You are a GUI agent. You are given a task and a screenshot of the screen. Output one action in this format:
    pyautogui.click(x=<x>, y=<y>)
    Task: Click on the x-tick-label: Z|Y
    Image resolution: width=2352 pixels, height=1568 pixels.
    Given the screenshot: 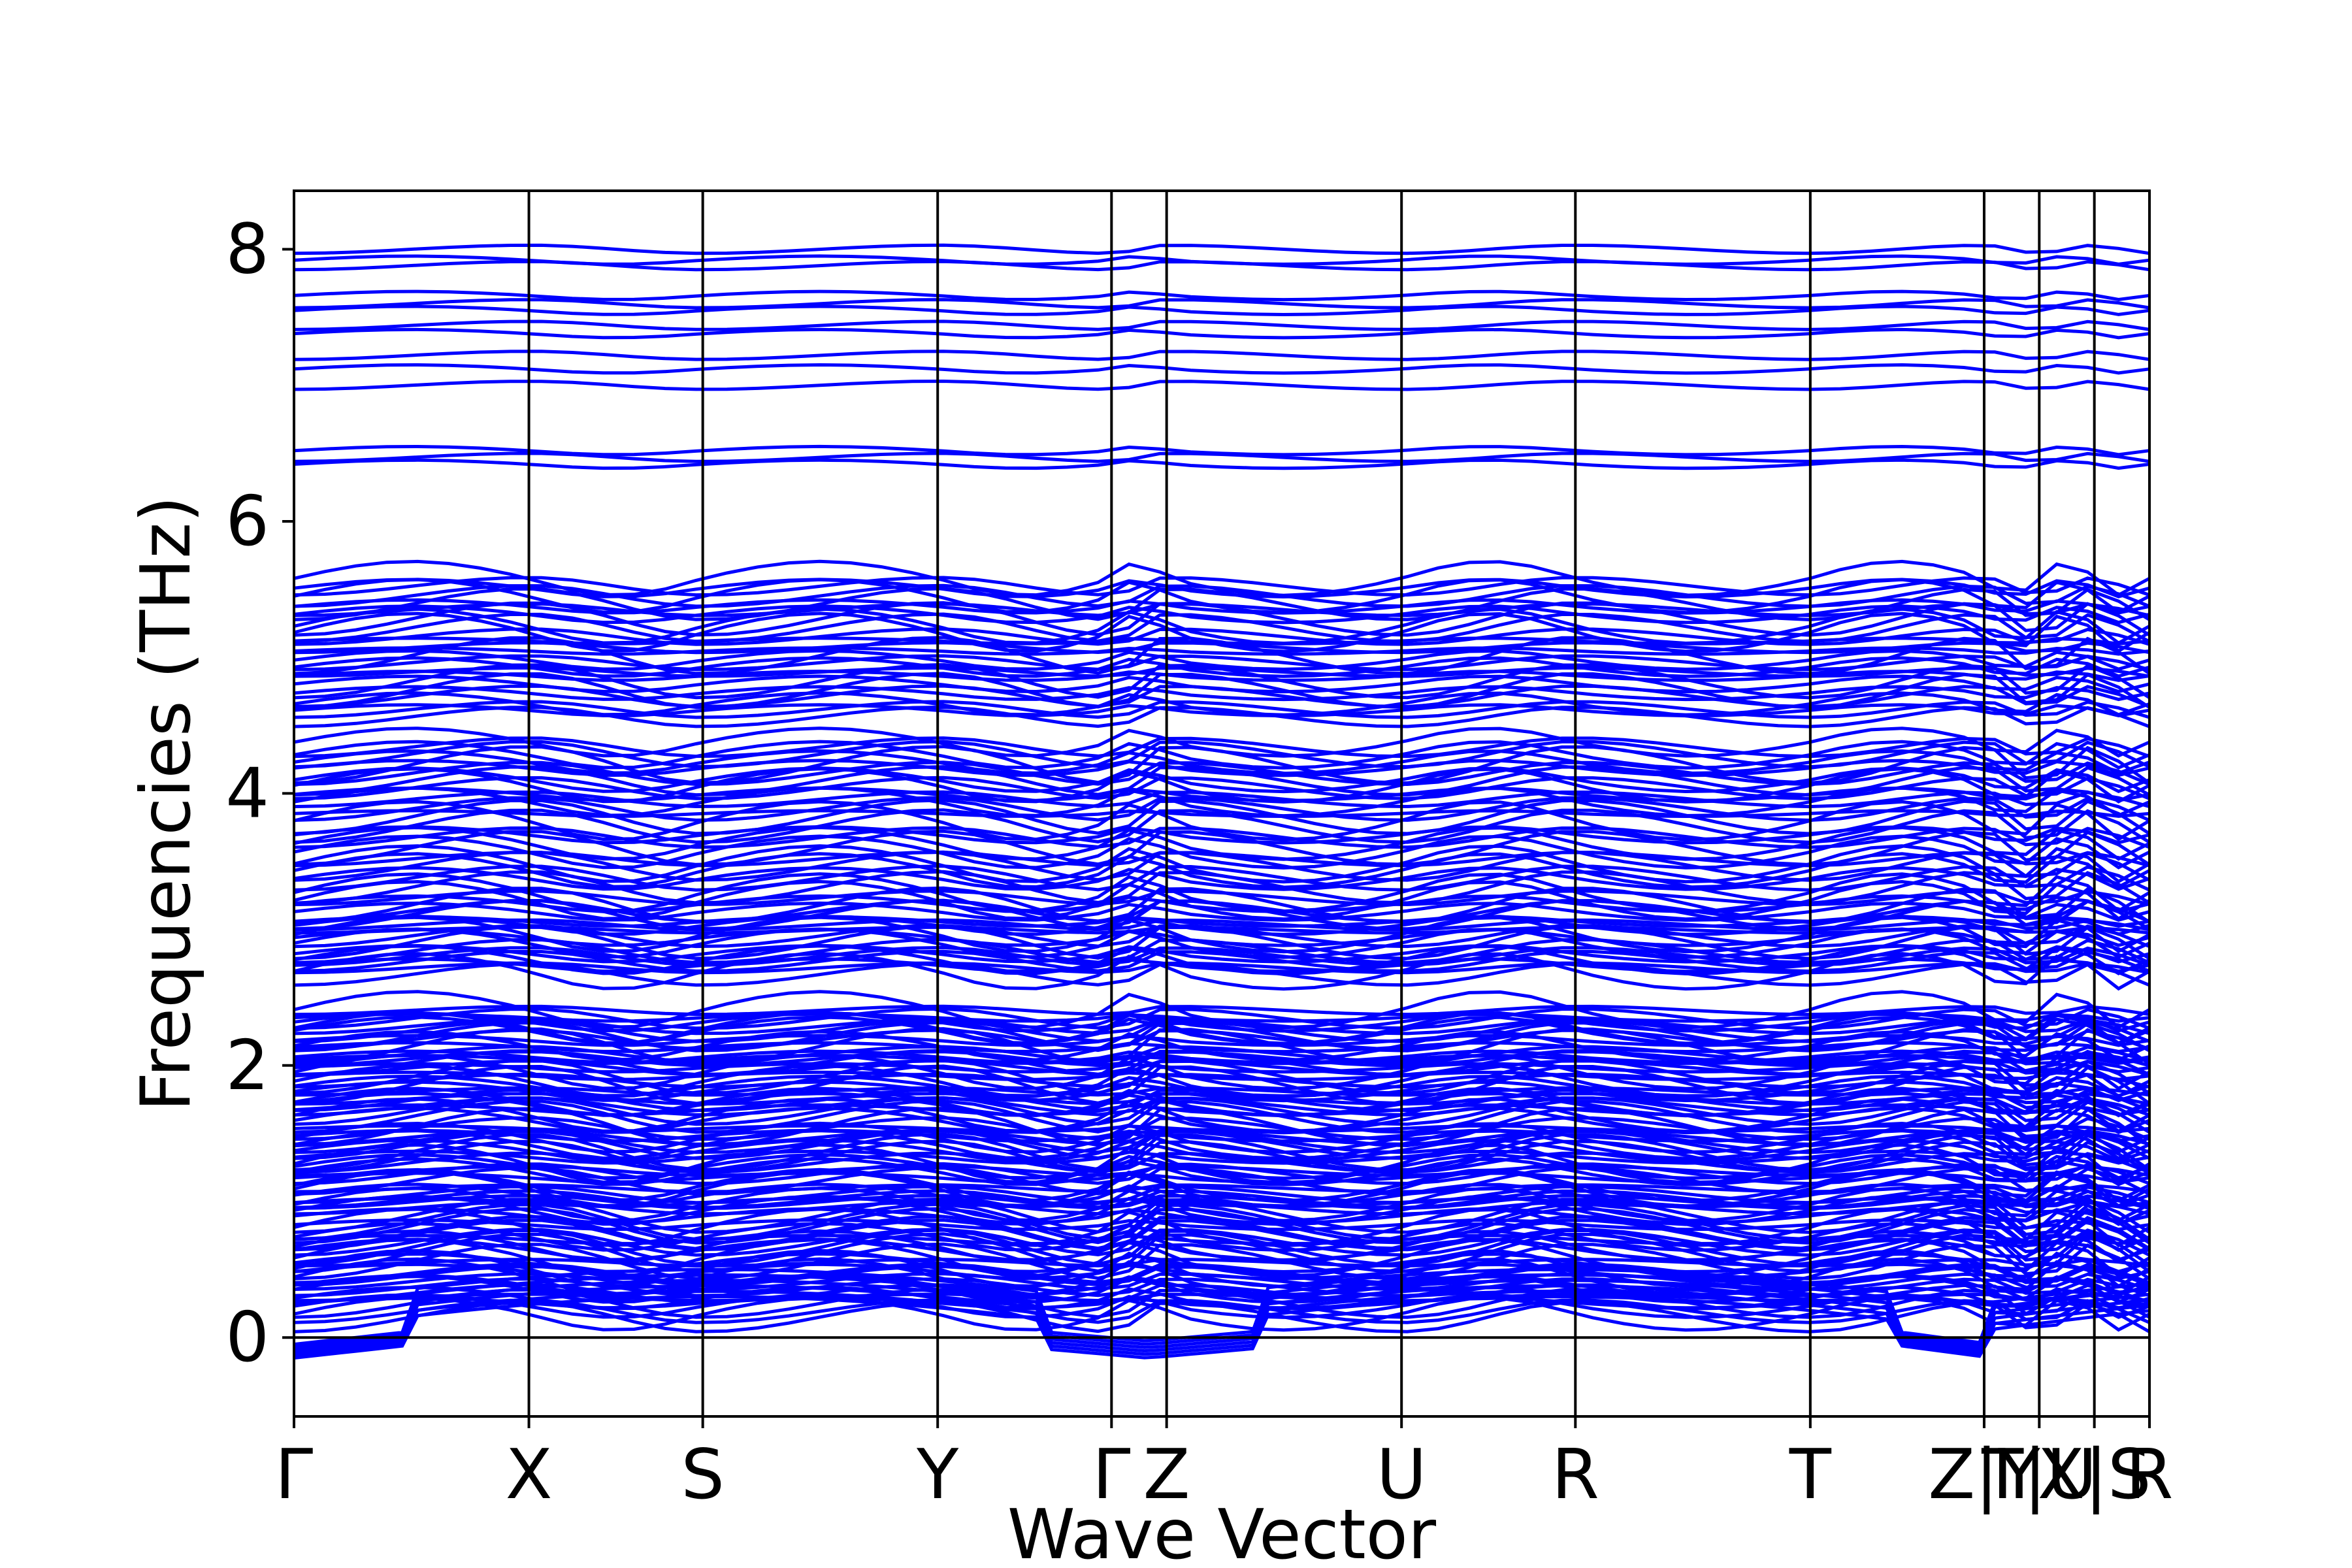 What is the action you would take?
    pyautogui.click(x=1984, y=1475)
    